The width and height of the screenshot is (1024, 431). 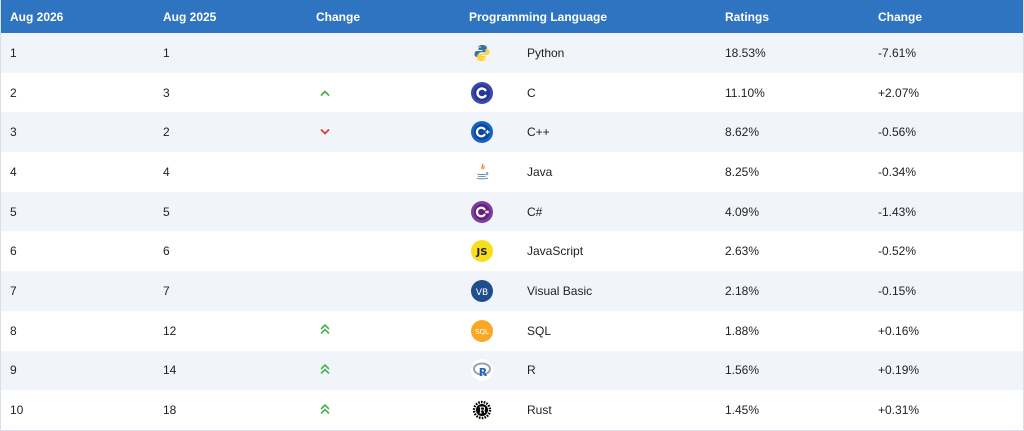 What do you see at coordinates (190, 16) in the screenshot?
I see `header-previous-rank: Aug 2025` at bounding box center [190, 16].